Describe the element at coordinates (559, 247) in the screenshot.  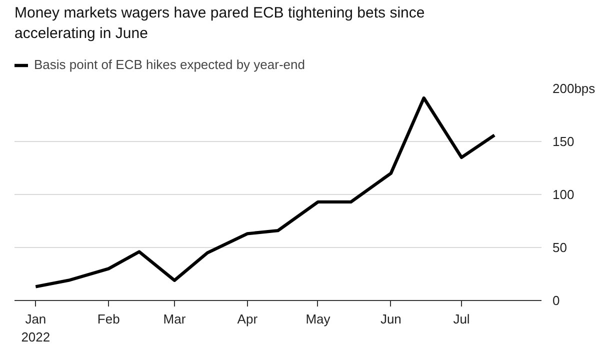
I see `y-tick-label: 50` at that location.